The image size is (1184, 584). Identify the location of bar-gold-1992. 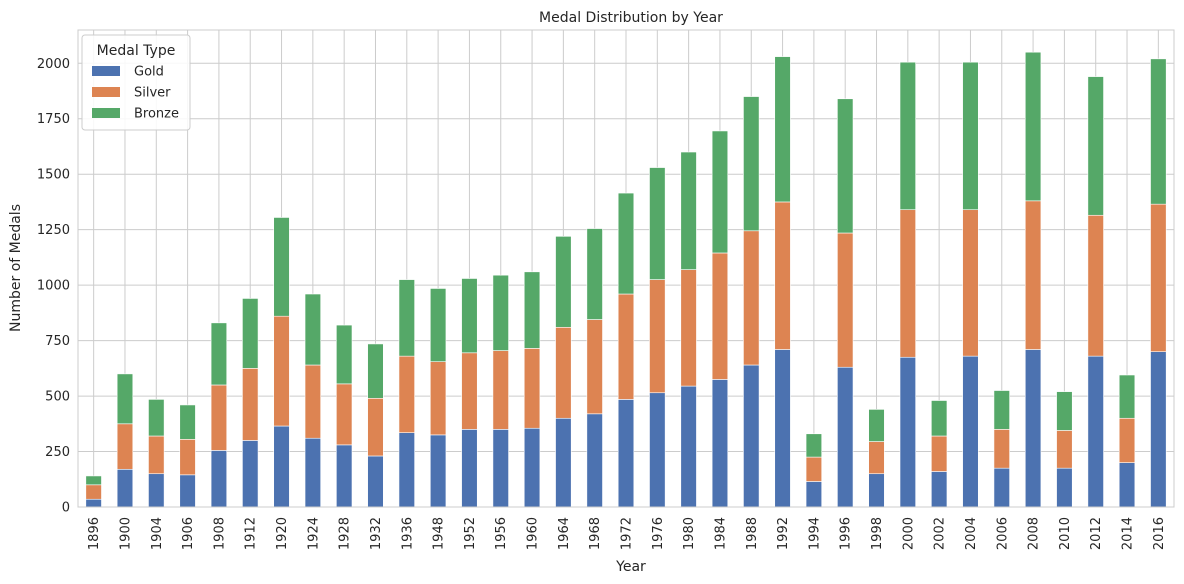
(782, 428).